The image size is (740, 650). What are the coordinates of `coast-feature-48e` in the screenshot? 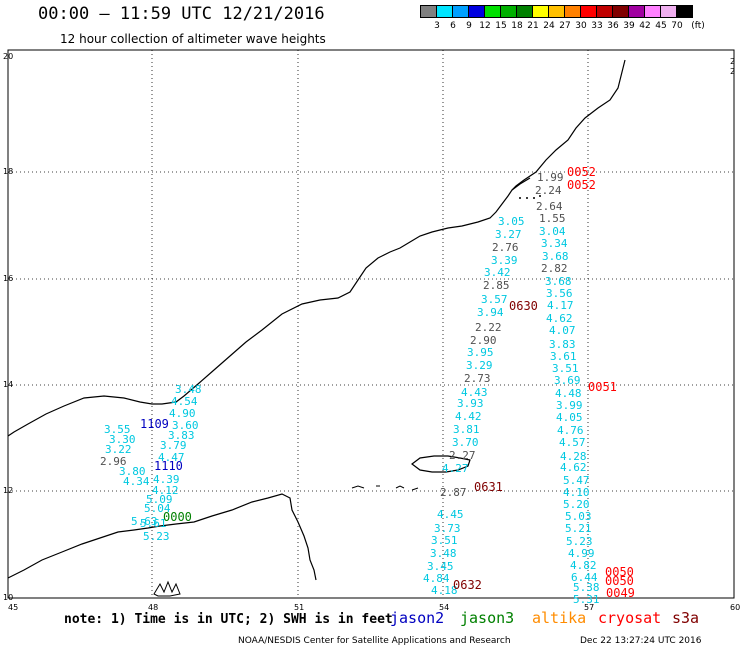 It's located at (167, 588).